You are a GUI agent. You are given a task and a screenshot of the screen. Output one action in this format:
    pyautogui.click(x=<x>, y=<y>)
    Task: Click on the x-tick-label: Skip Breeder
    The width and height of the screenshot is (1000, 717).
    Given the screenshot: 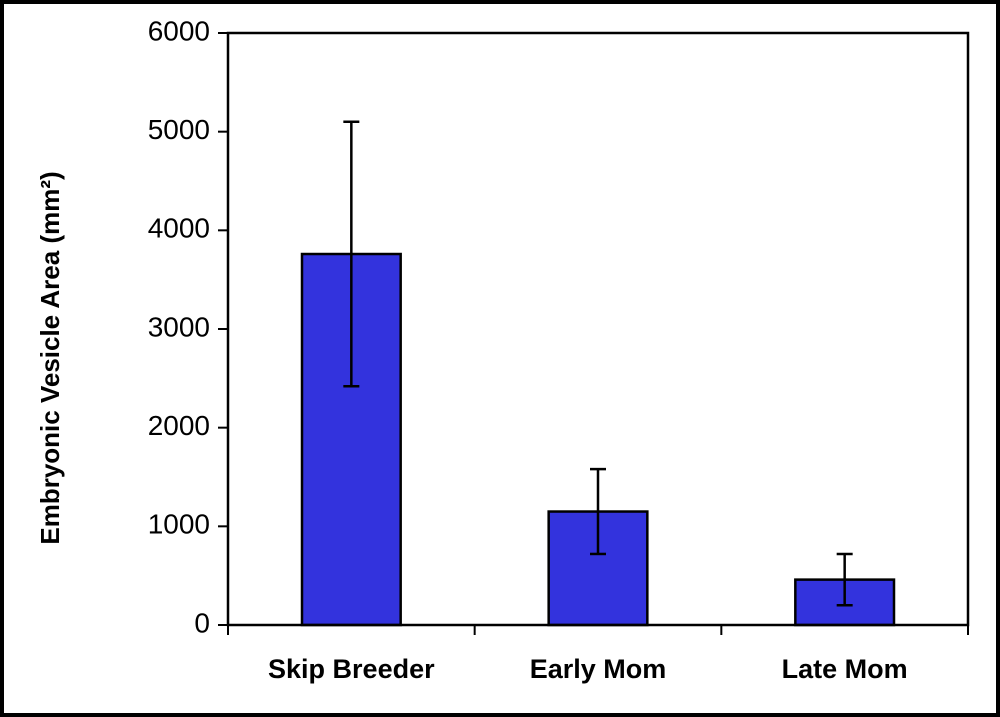 What is the action you would take?
    pyautogui.click(x=351, y=669)
    